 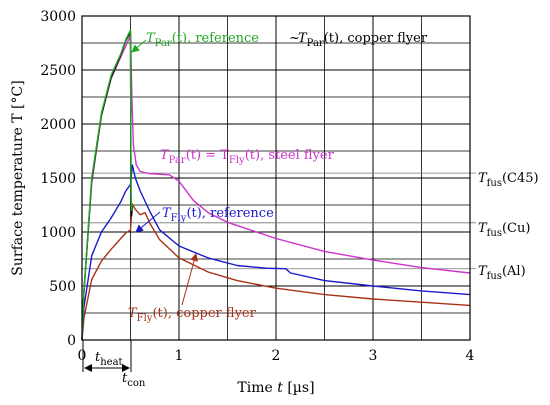 I want to click on label-steel-flyer: TPar(t) = TFly(t), steel flyer, so click(x=247, y=157).